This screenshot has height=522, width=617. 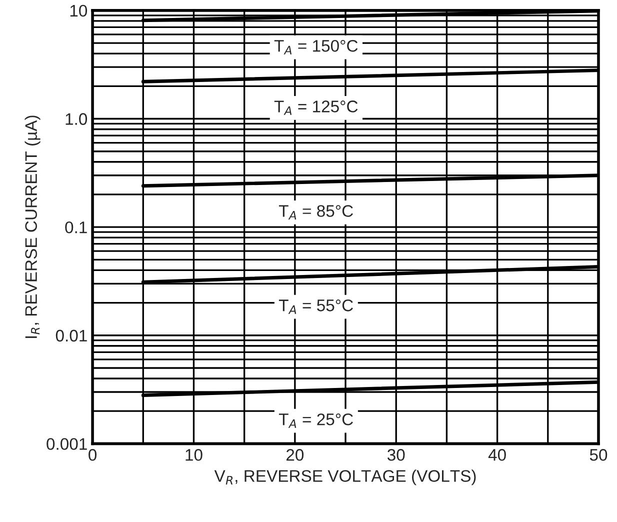 I want to click on series-label: T$_{A}$ = 125°C, so click(x=316, y=107).